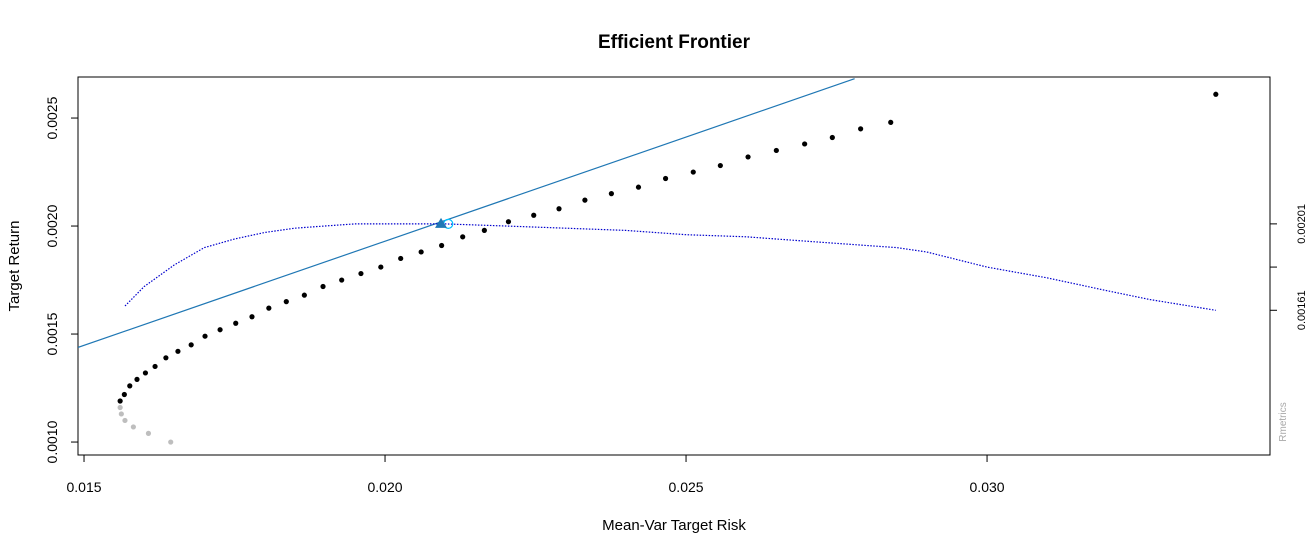  Describe the element at coordinates (987, 487) in the screenshot. I see `x-tick-label: 0.030` at that location.